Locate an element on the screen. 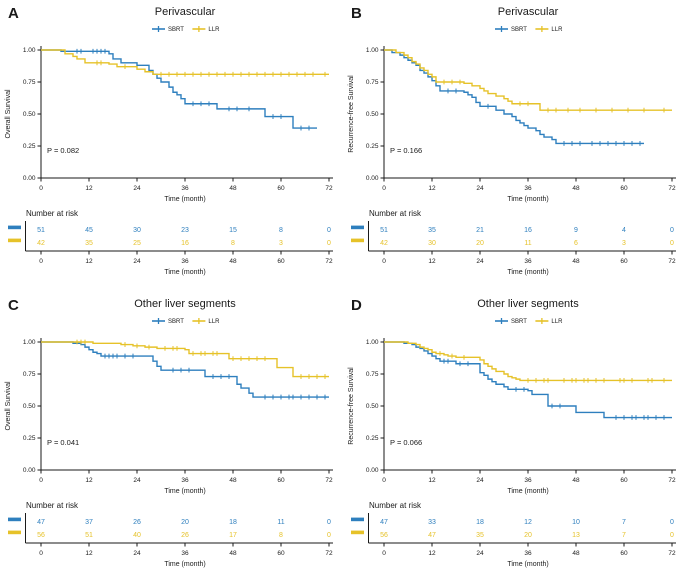  x-tick-label: 36 is located at coordinates (528, 188).